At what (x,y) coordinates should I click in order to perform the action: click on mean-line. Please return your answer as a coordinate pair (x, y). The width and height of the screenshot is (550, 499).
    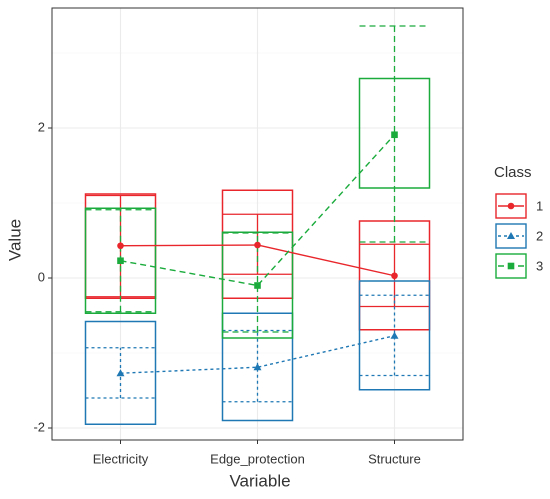
    Looking at the image, I should click on (257, 354).